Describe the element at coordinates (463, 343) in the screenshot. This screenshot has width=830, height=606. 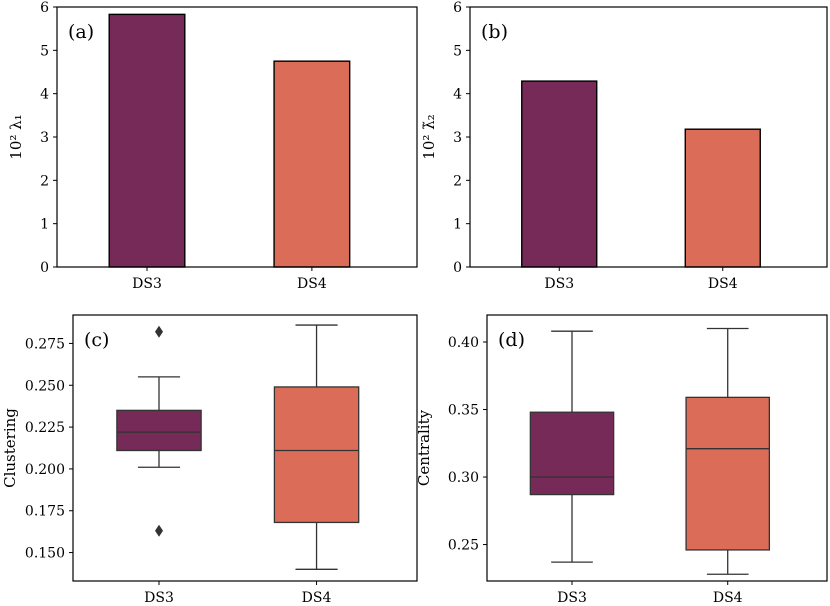
I see `y-tick-label: 0.40` at that location.